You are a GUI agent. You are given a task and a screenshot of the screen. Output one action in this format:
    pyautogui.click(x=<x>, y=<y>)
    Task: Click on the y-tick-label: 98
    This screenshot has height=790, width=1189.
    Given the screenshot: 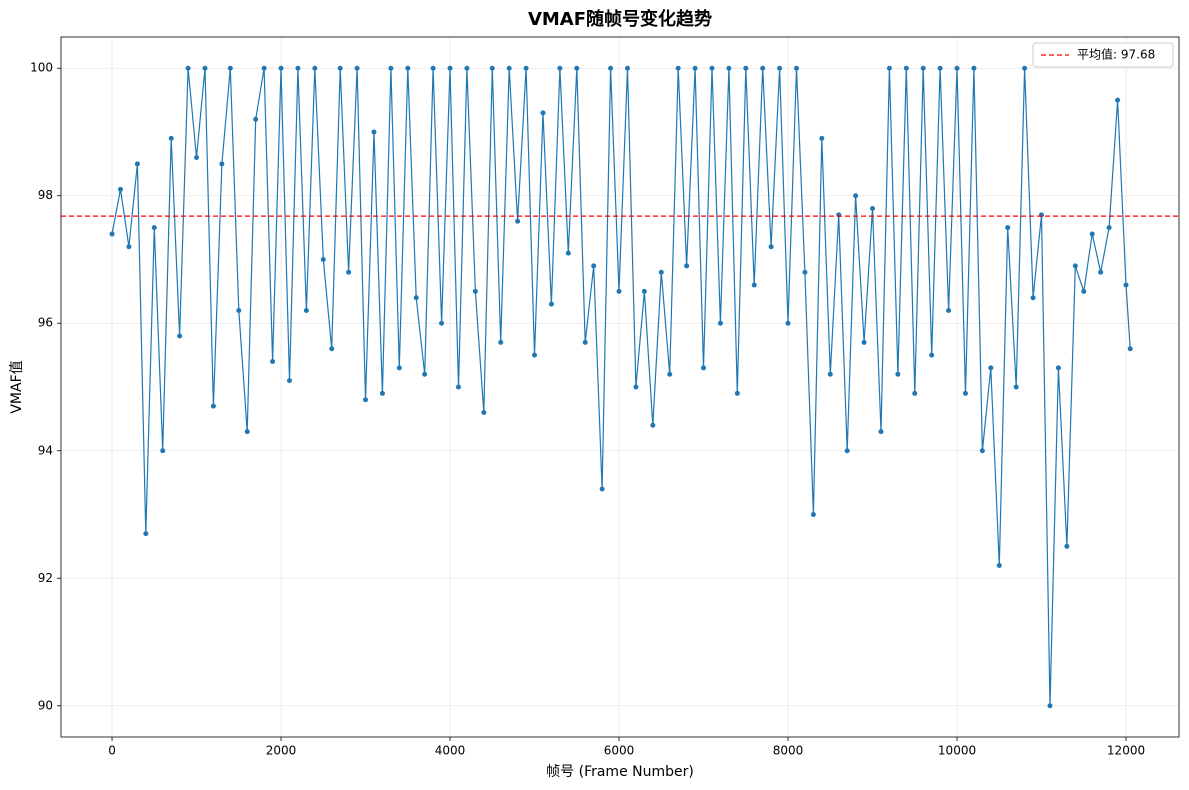 What is the action you would take?
    pyautogui.click(x=45, y=195)
    